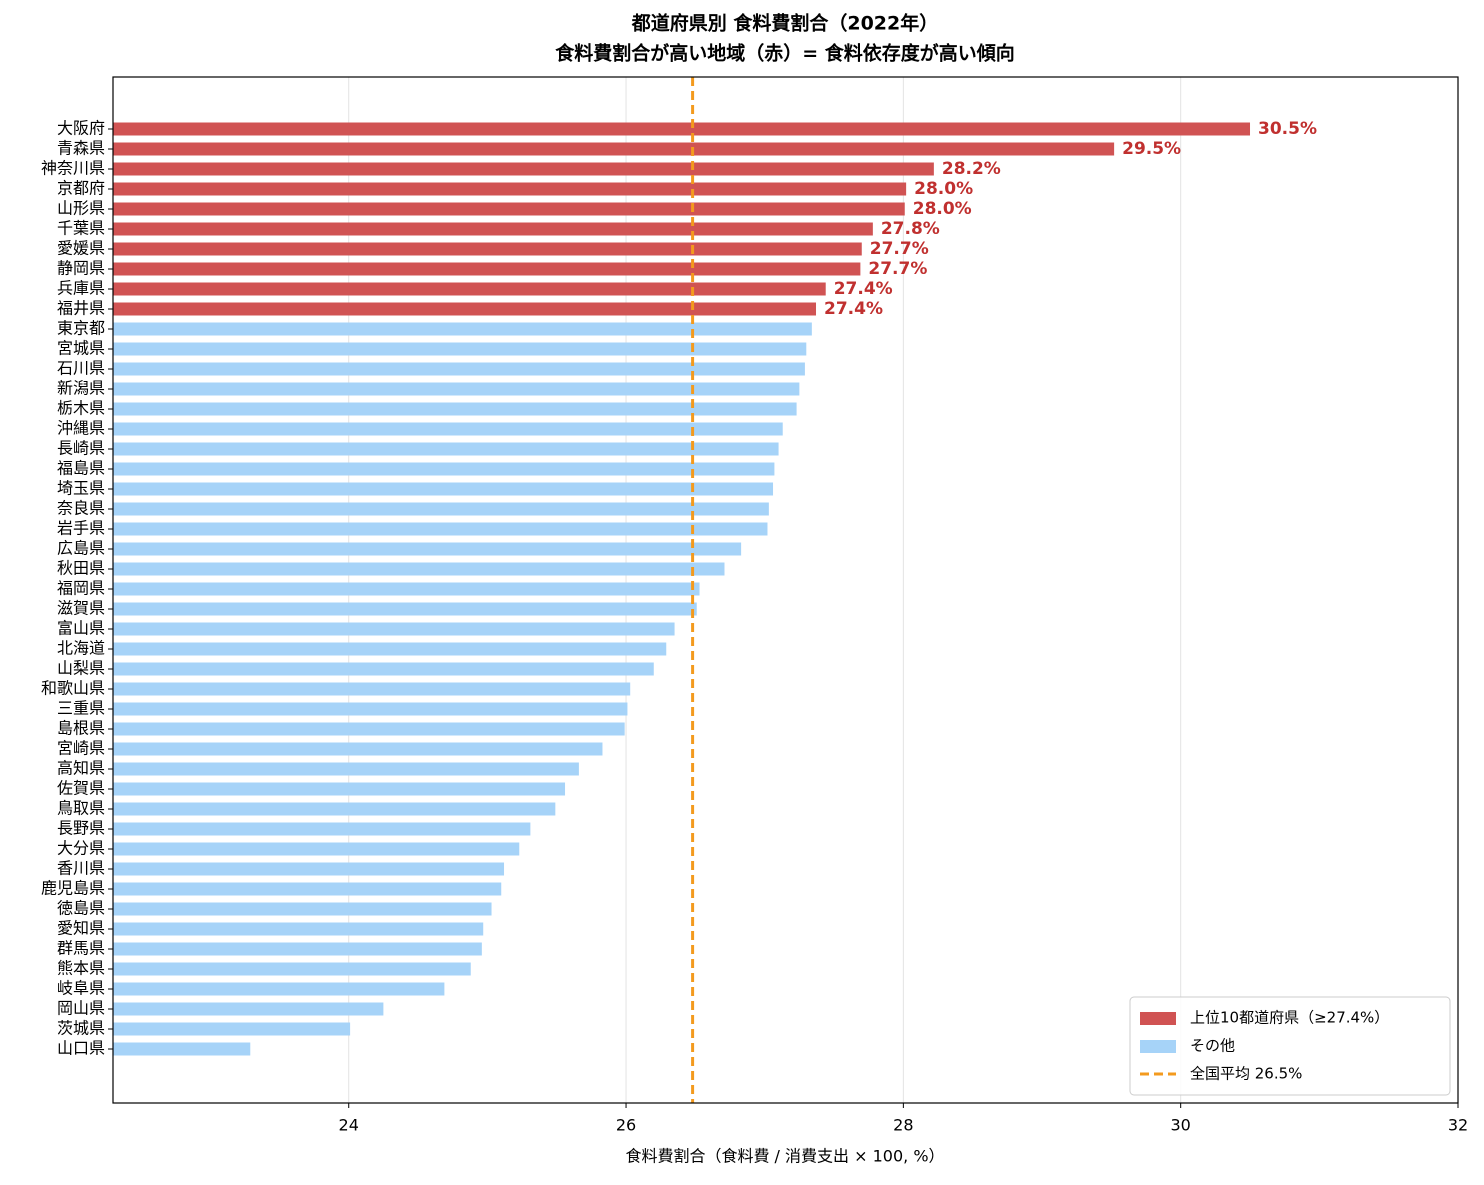 This screenshot has width=1484, height=1185. What do you see at coordinates (73, 888) in the screenshot?
I see `y-tick-label: 鹿児島県` at bounding box center [73, 888].